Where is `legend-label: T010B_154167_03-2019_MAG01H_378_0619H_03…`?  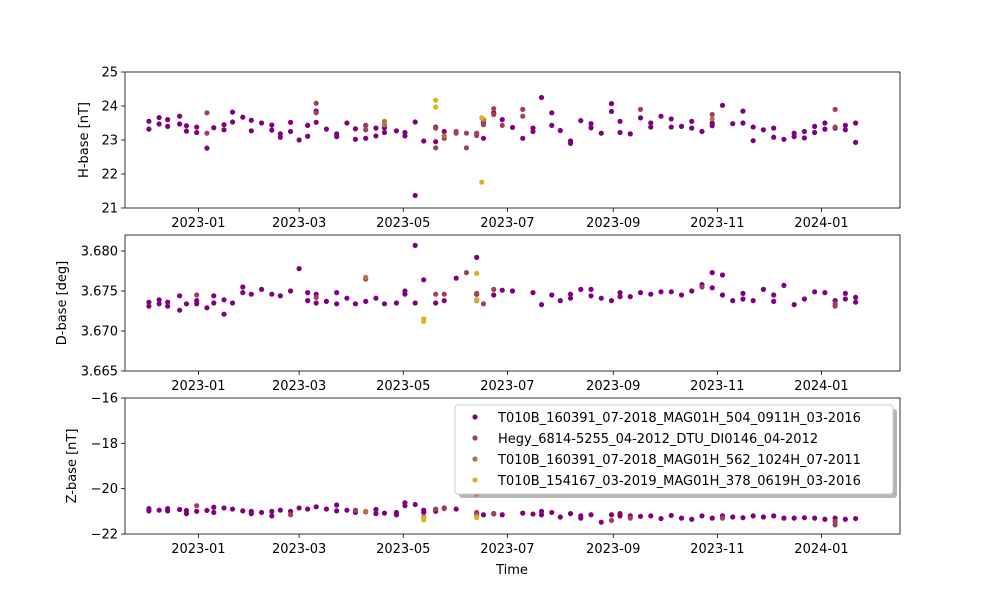 legend-label: T010B_154167_03-2019_MAG01H_378_0619H_03… is located at coordinates (679, 481).